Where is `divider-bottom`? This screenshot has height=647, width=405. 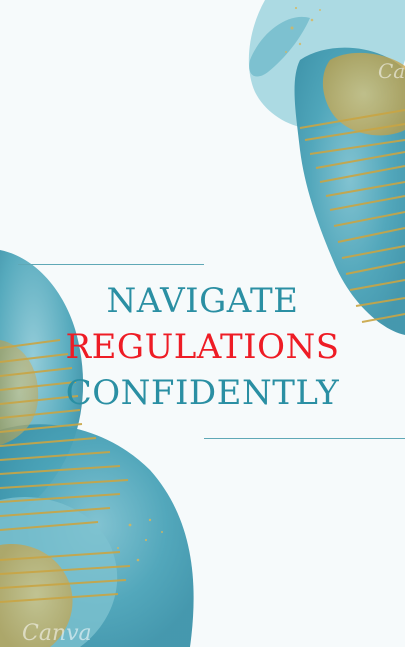 divider-bottom is located at coordinates (304, 438).